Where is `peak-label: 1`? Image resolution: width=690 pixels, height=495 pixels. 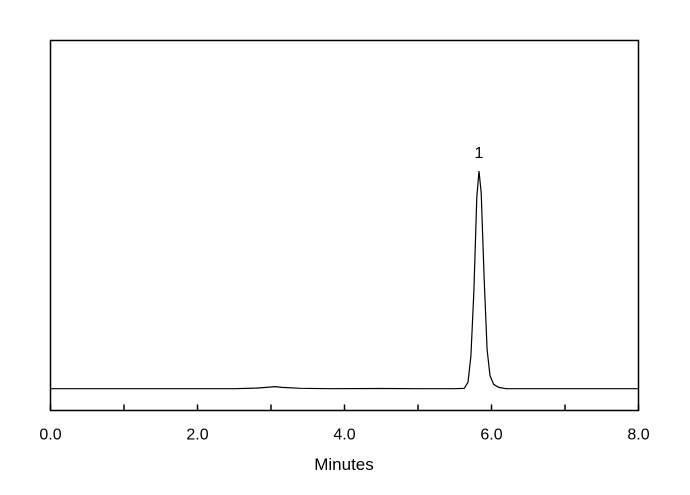
peak-label: 1 is located at coordinates (479, 153).